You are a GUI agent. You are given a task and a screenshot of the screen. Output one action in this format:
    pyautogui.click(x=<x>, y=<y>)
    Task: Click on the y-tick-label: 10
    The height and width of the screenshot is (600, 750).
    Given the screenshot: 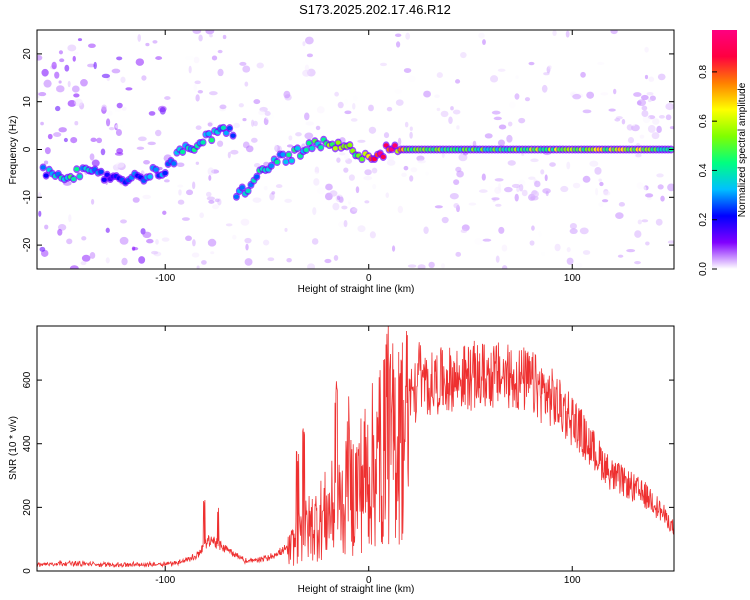 What is the action you would take?
    pyautogui.click(x=27, y=102)
    